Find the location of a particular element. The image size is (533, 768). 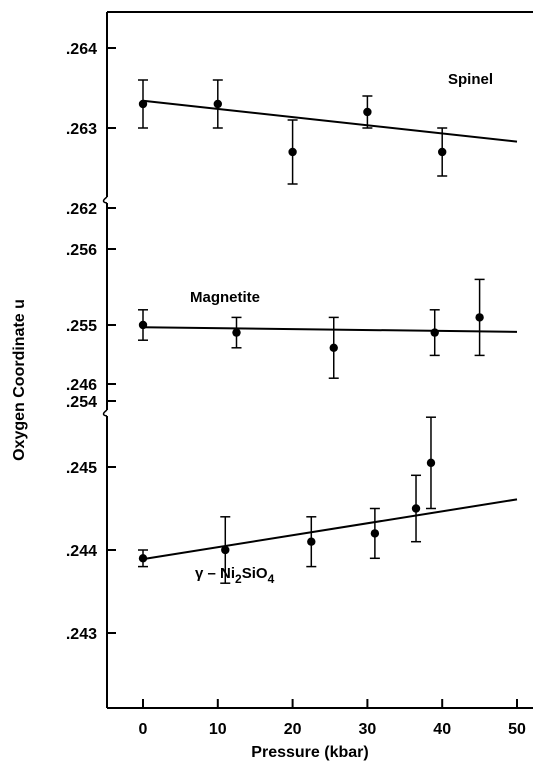

y-tick-label: .254 is located at coordinates (81, 402).